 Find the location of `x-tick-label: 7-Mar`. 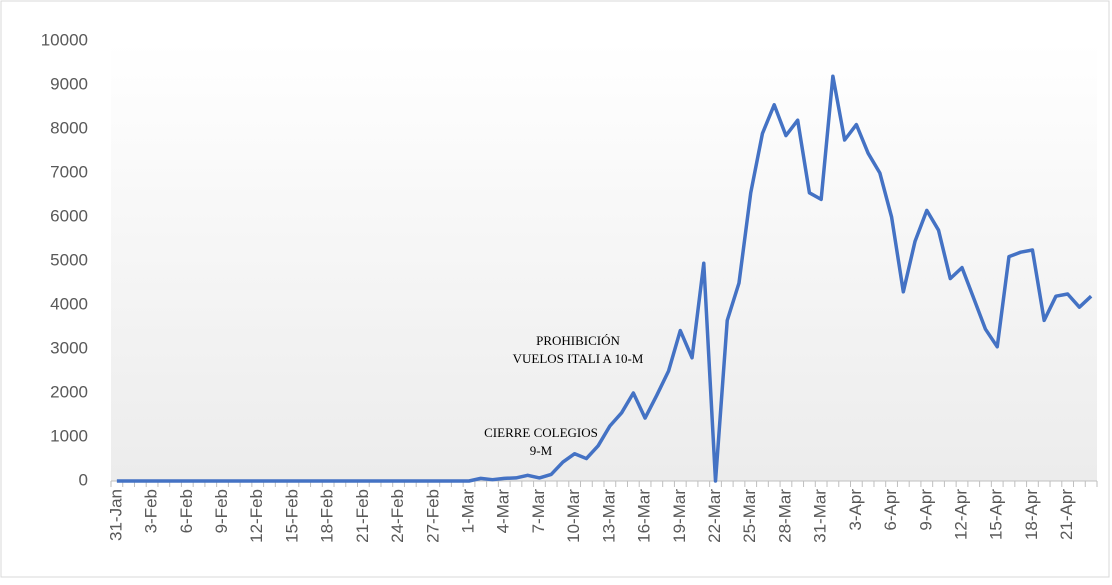

x-tick-label: 7-Mar is located at coordinates (538, 511).